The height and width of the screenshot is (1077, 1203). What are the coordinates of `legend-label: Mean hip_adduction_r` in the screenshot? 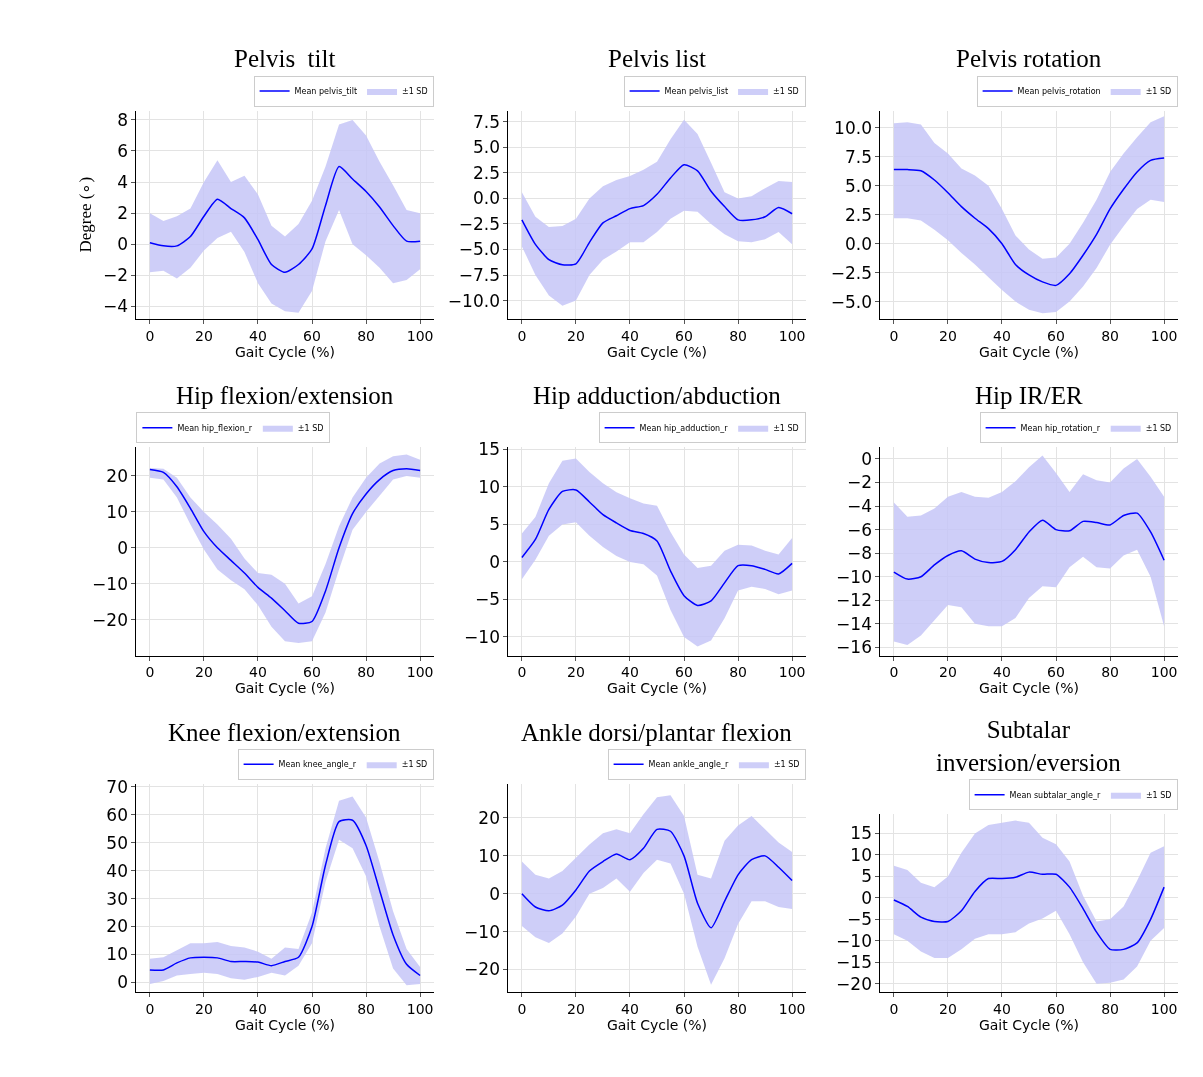 It's located at (684, 428).